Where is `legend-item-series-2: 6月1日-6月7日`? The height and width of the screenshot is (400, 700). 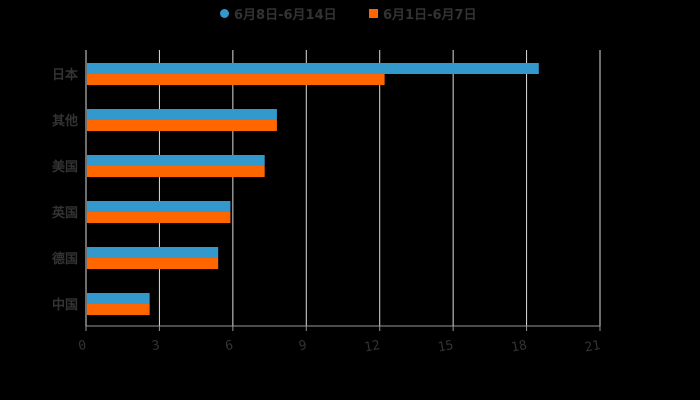 legend-item-series-2: 6月1日-6月7日 is located at coordinates (423, 13).